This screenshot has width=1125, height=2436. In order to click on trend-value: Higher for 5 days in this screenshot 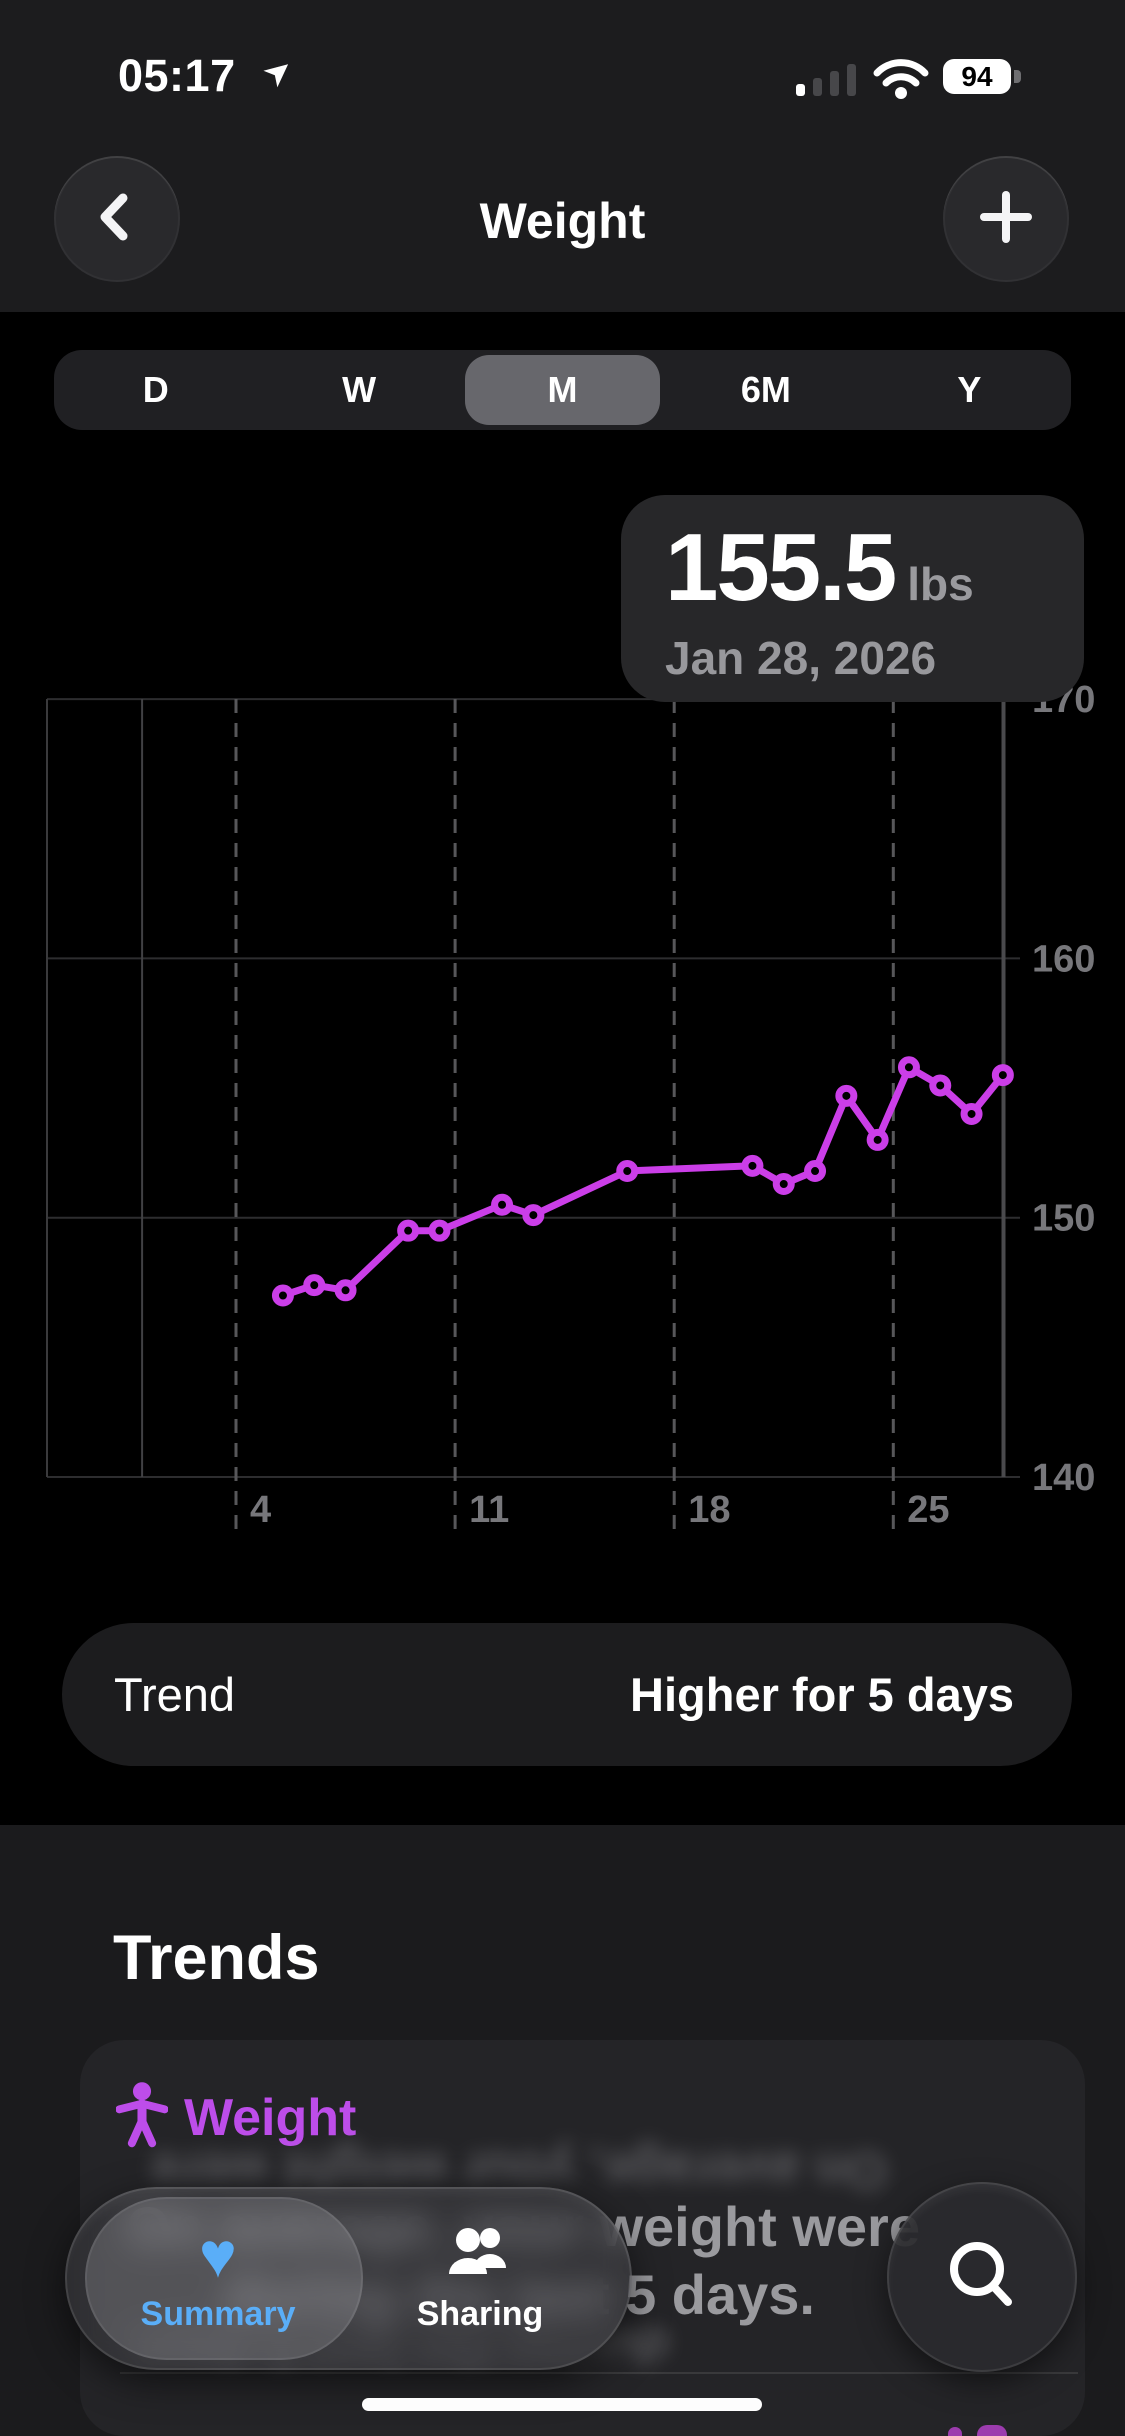, I will do `click(822, 1694)`.